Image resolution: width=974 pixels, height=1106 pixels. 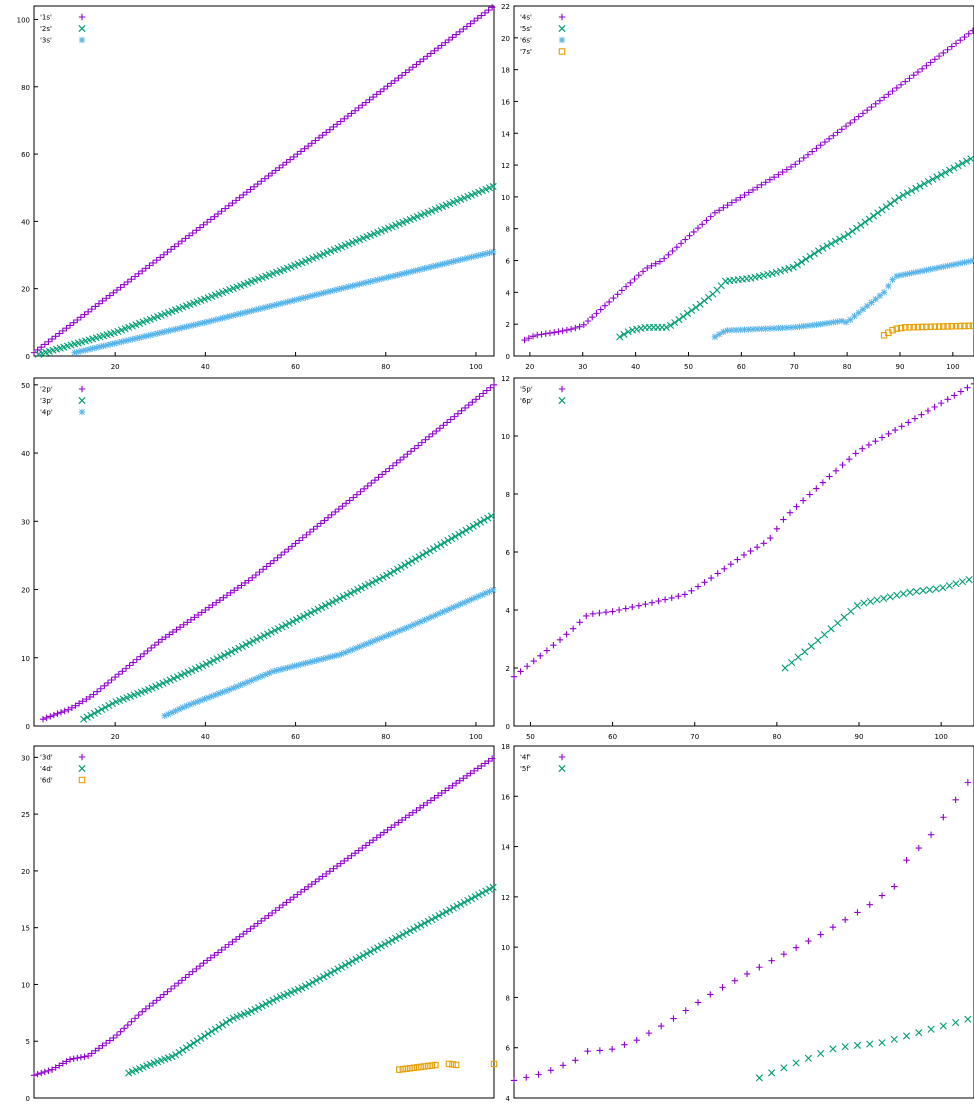 I want to click on y-tick-label: 0, so click(x=28, y=357).